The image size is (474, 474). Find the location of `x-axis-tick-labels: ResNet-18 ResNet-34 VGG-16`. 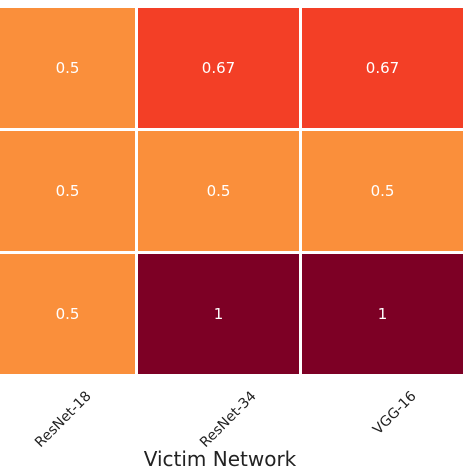

x-axis-tick-labels: ResNet-18 ResNet-34 VGG-16 is located at coordinates (226, 419).